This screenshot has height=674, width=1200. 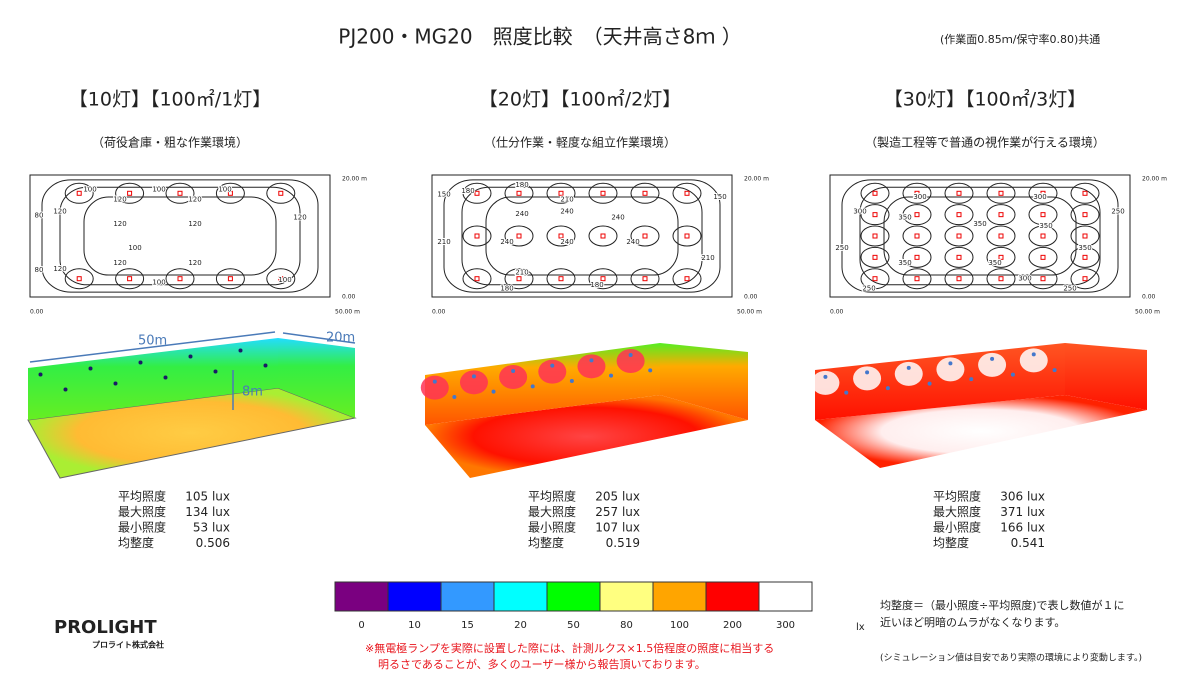 I want to click on logo-brand: PROLIGHT, so click(x=105, y=627).